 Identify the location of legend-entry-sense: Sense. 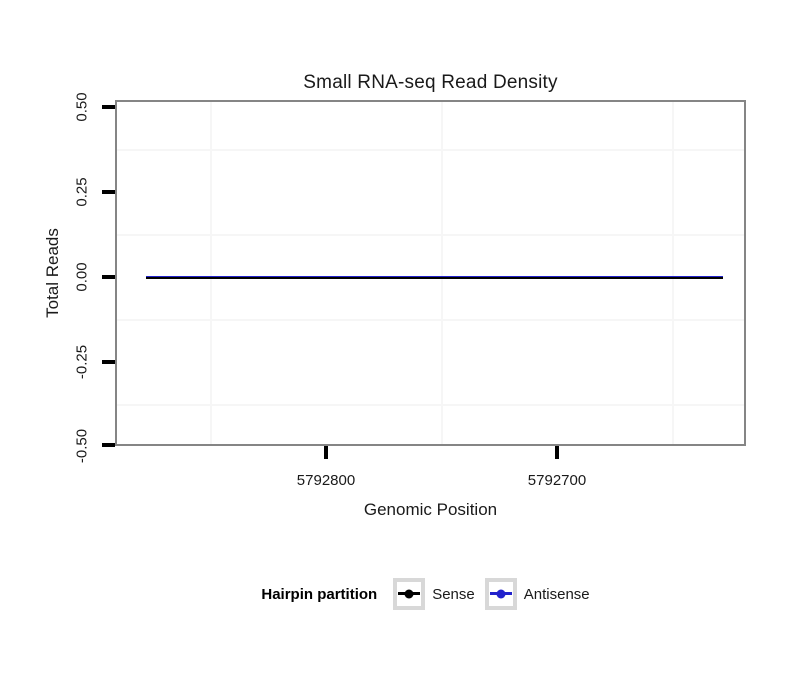
(434, 594).